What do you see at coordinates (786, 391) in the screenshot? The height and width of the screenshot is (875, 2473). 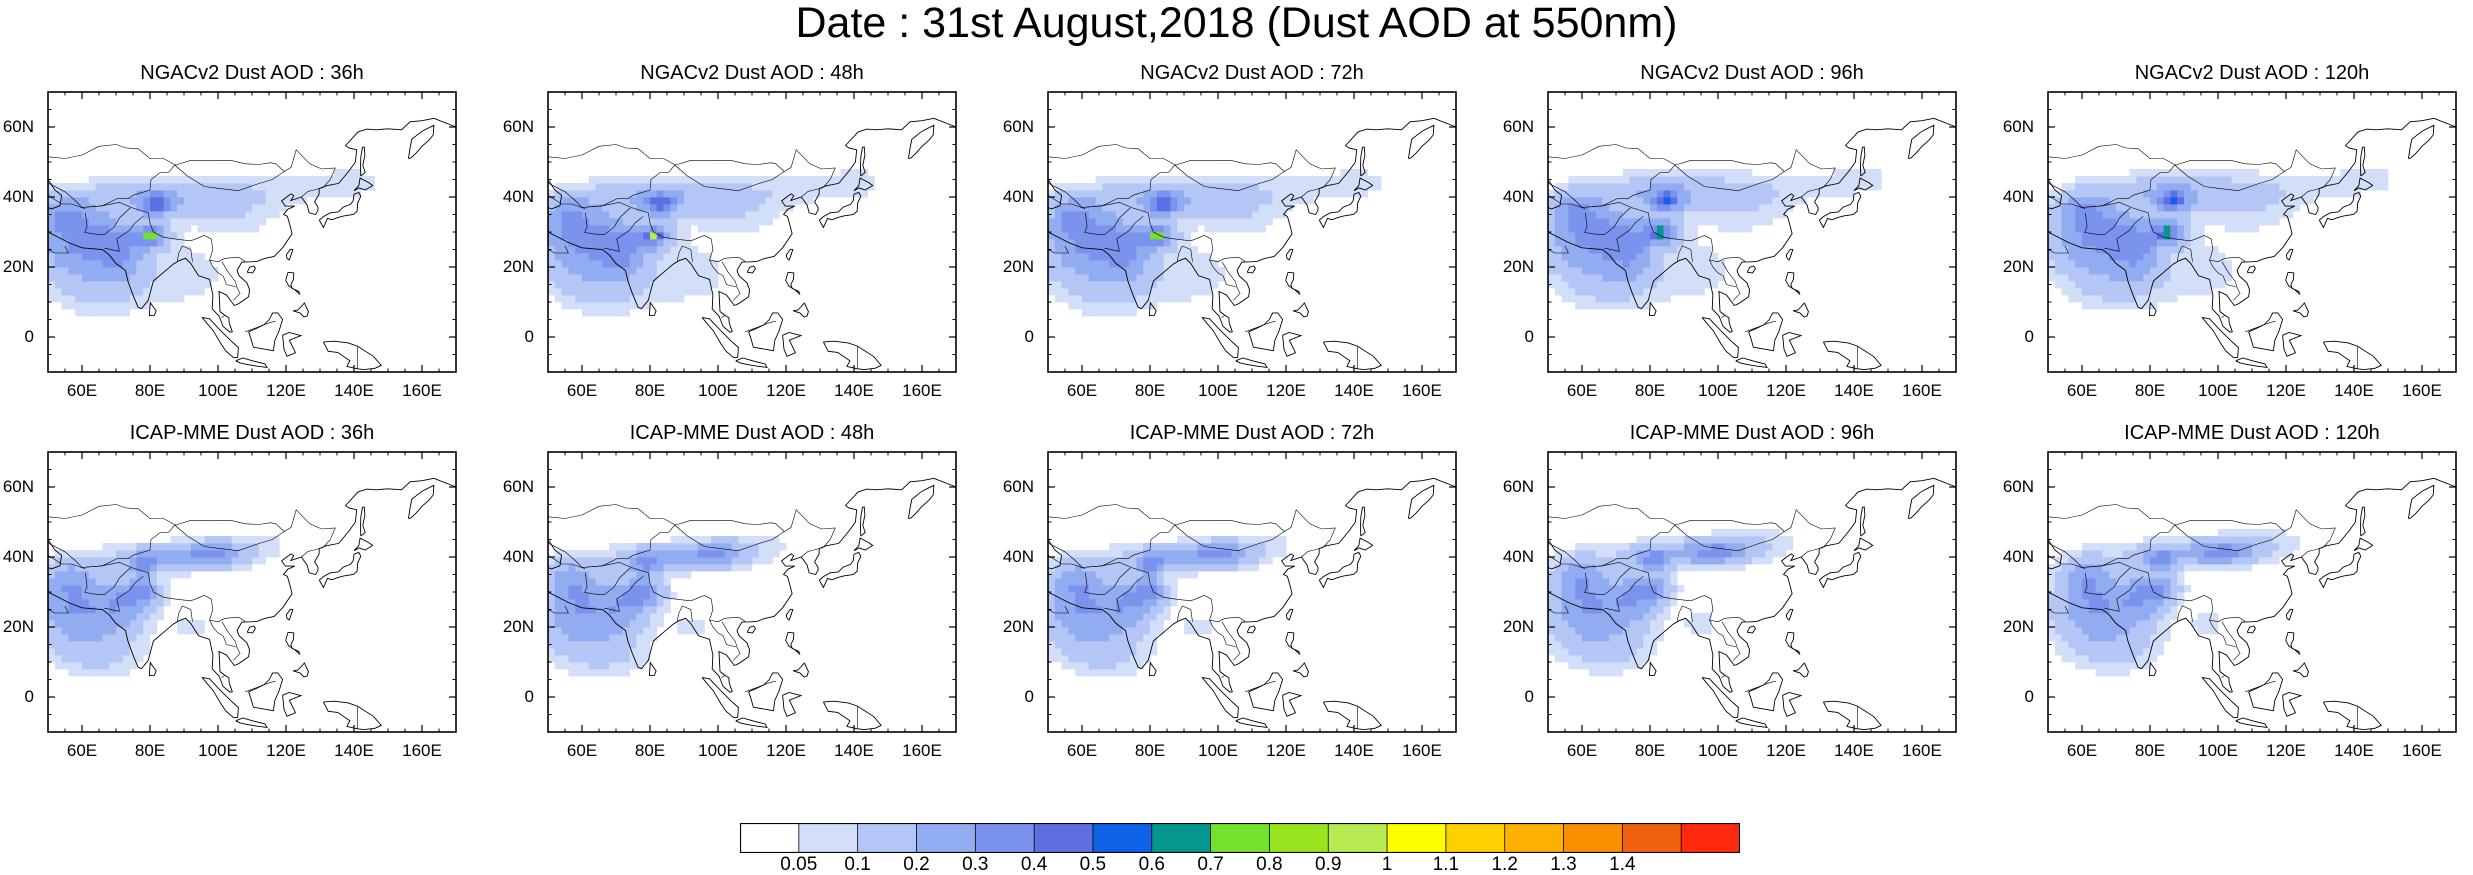 I see `lon-tick-label: 120E` at bounding box center [786, 391].